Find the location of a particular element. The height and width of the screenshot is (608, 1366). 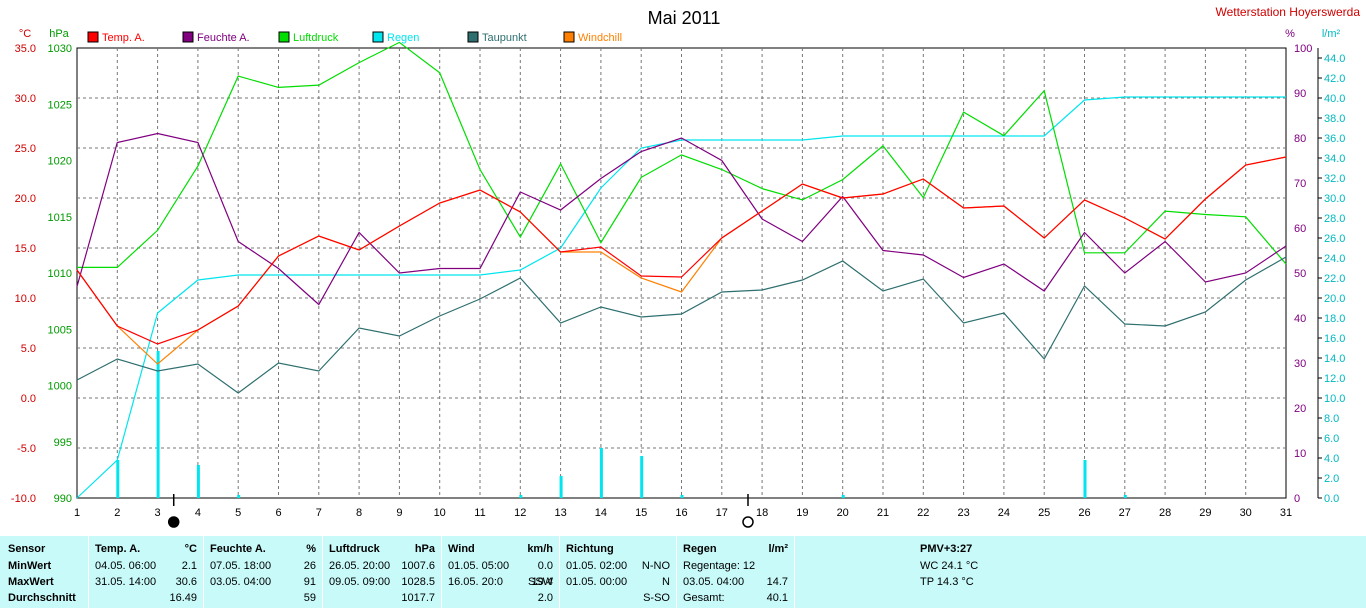

x-tick-label: 21 is located at coordinates (883, 513).